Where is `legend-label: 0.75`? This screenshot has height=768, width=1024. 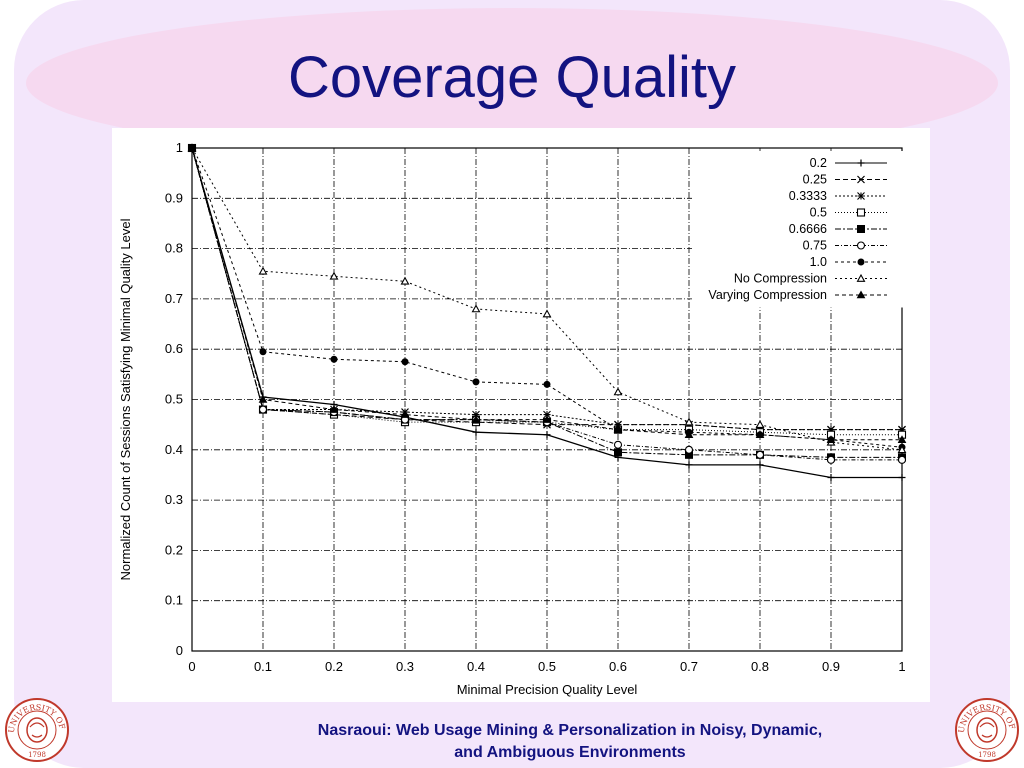 legend-label: 0.75 is located at coordinates (815, 246).